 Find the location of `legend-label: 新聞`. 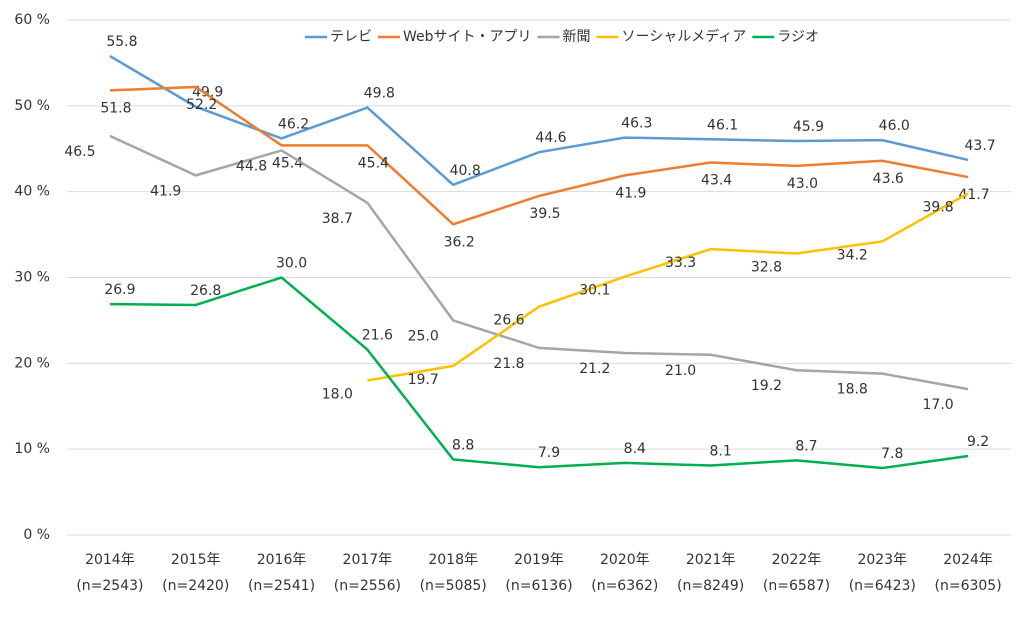

legend-label: 新聞 is located at coordinates (577, 37).